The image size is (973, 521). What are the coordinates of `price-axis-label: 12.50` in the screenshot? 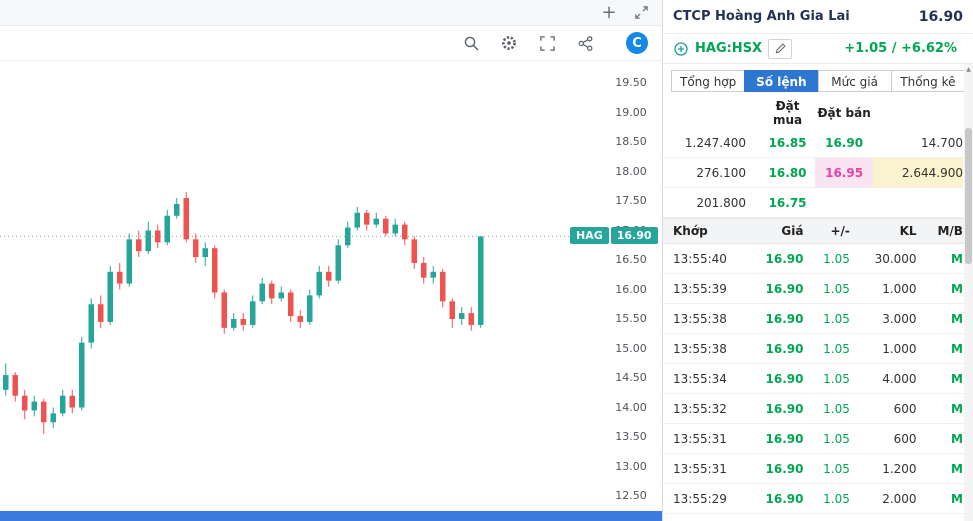 It's located at (631, 495).